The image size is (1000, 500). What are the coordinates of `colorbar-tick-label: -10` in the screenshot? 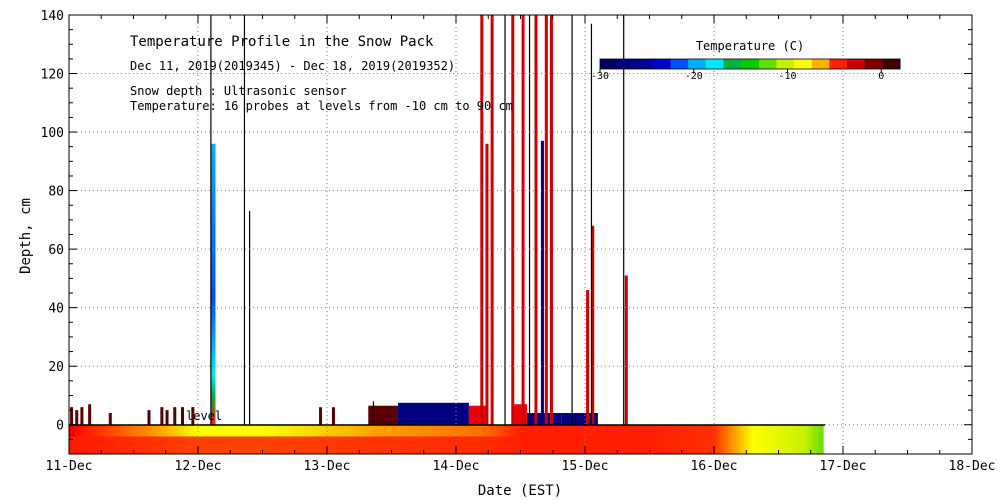 It's located at (787, 76).